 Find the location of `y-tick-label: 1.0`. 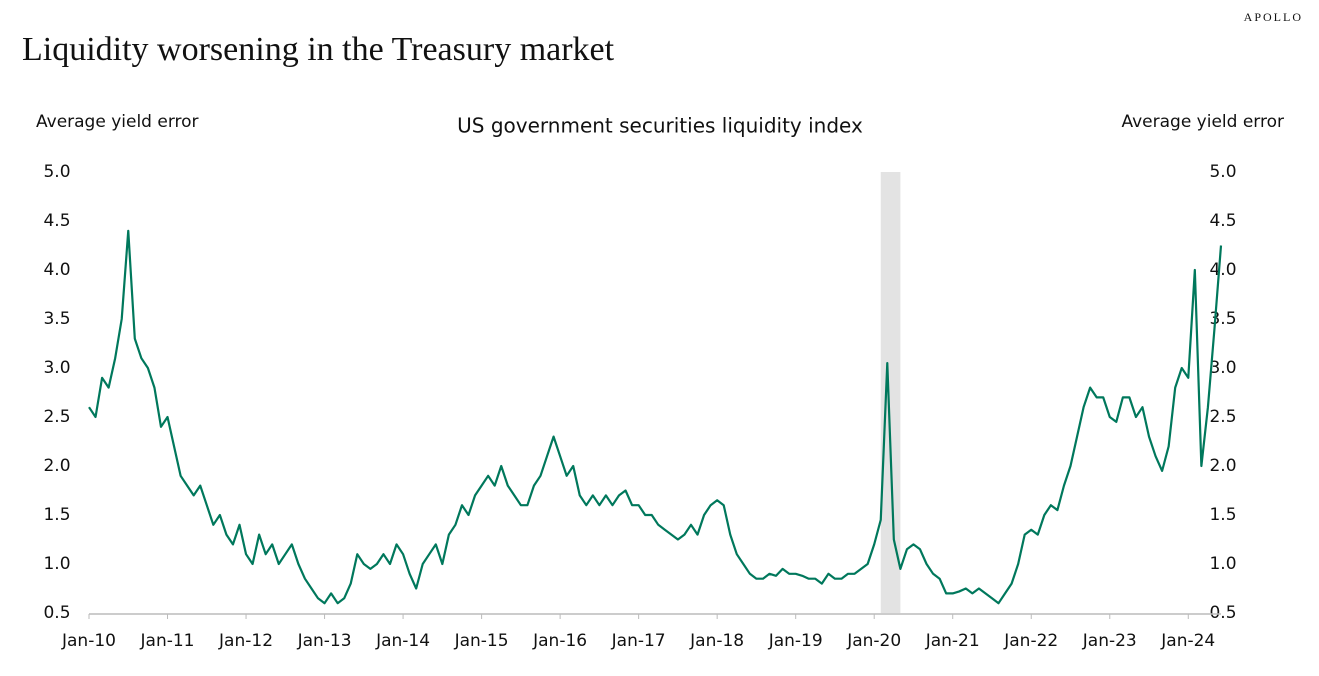

y-tick-label: 1.0 is located at coordinates (56, 564).